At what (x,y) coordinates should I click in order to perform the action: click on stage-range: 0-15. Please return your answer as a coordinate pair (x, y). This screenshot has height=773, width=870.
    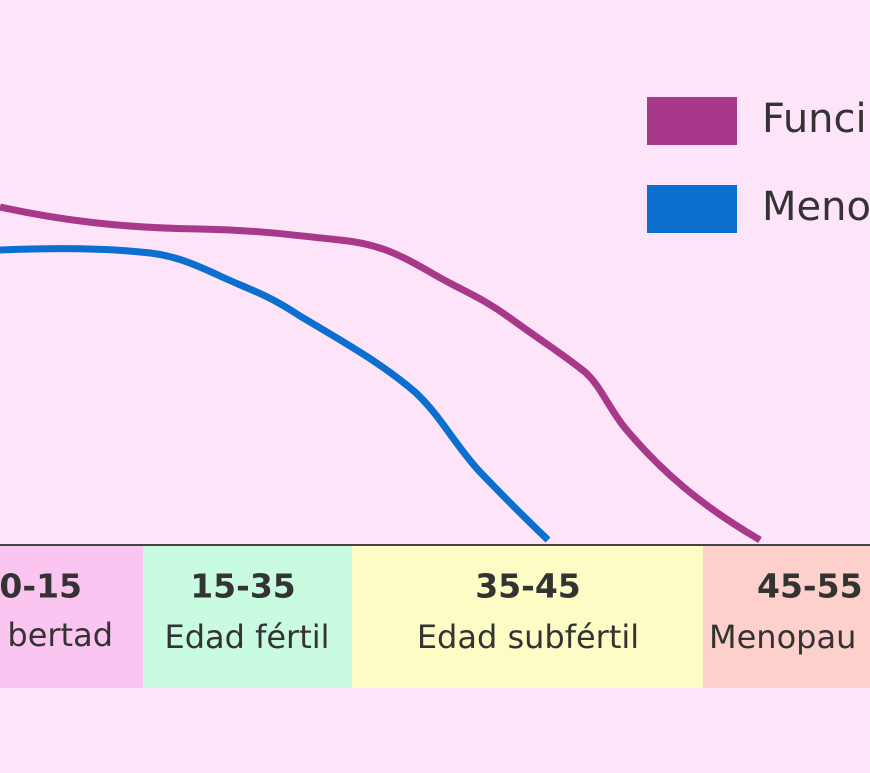
    Looking at the image, I should click on (41, 586).